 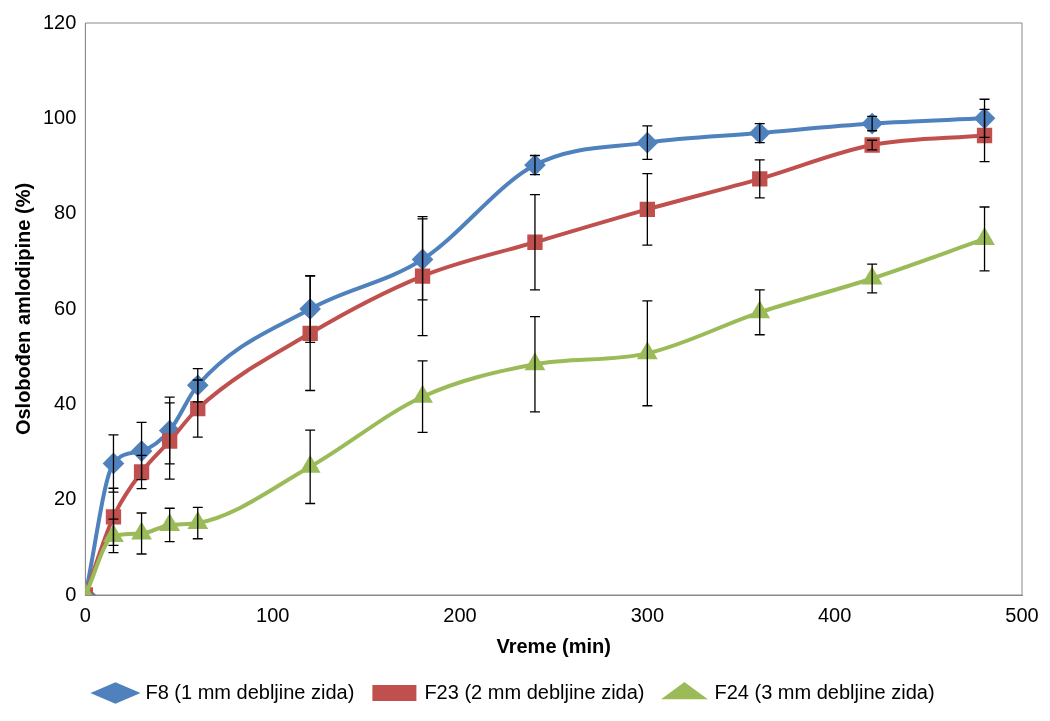 I want to click on y-axis-title: Oslobođen amlodipine (%), so click(x=22, y=309).